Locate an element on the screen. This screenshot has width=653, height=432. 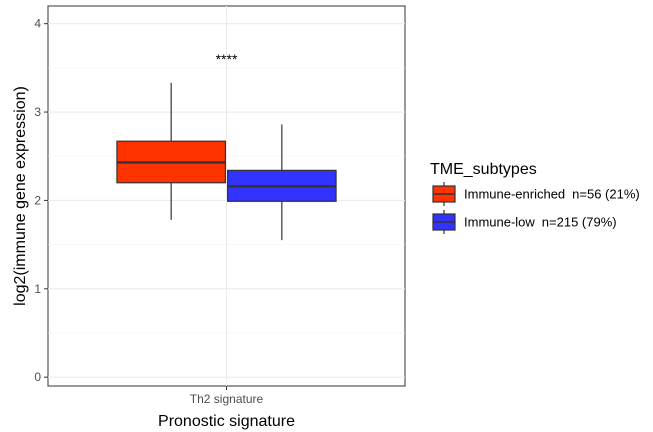
legend-count: n=56 (21%) is located at coordinates (606, 194).